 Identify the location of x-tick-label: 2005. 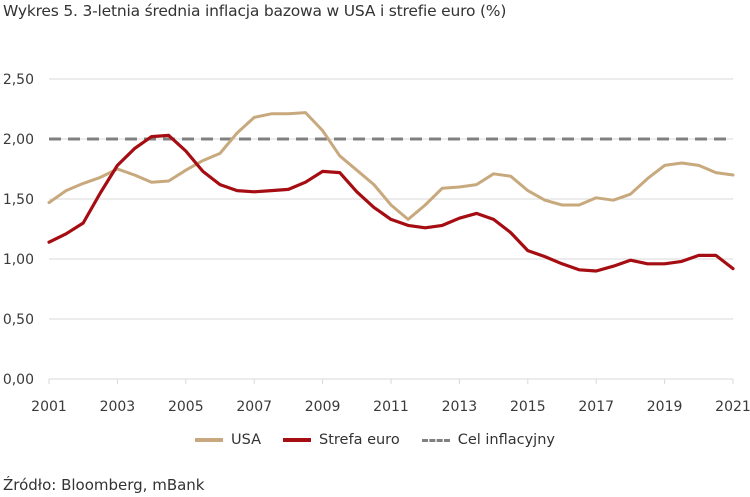
(186, 407).